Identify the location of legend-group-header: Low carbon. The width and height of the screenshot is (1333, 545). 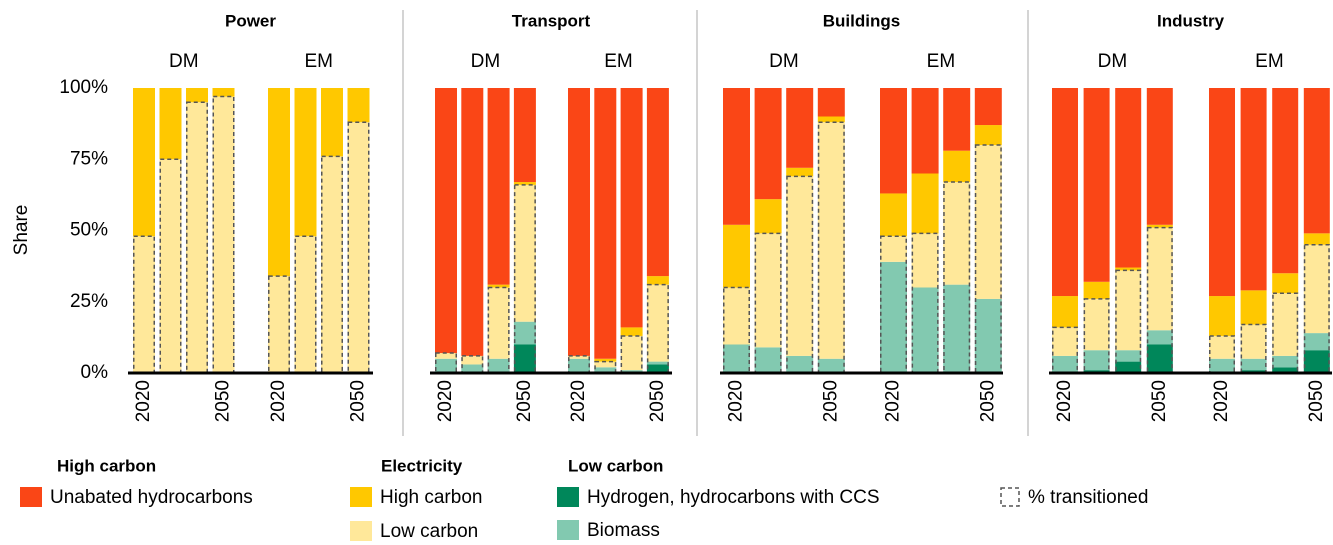
(615, 465).